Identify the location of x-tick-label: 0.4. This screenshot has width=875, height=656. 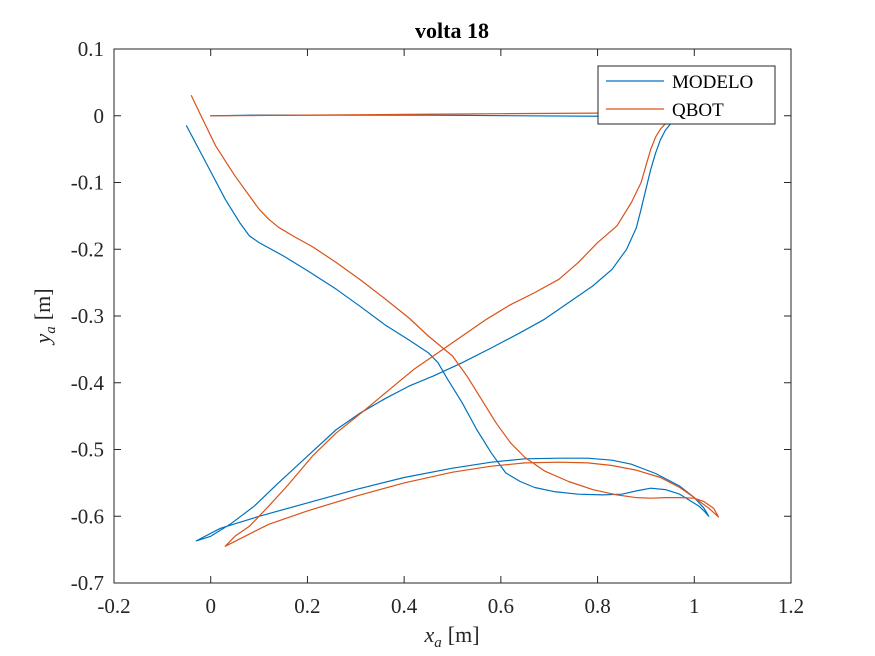
(404, 606).